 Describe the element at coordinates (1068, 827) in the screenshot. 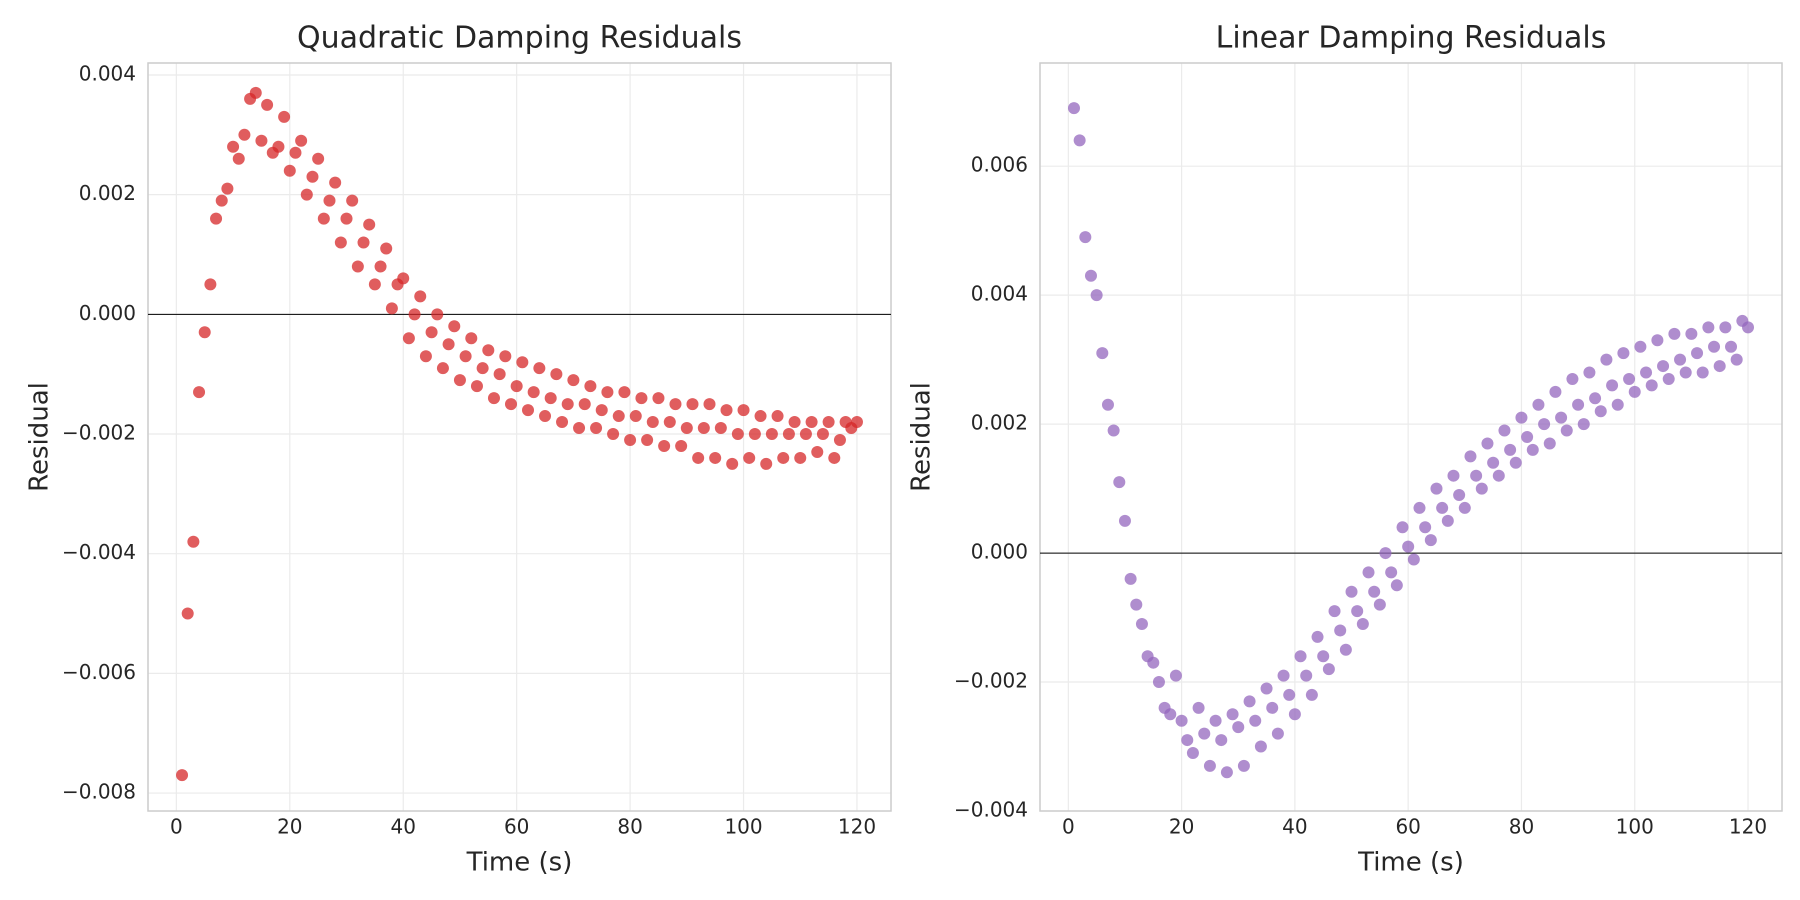

I see `x-tick-label: 0` at that location.